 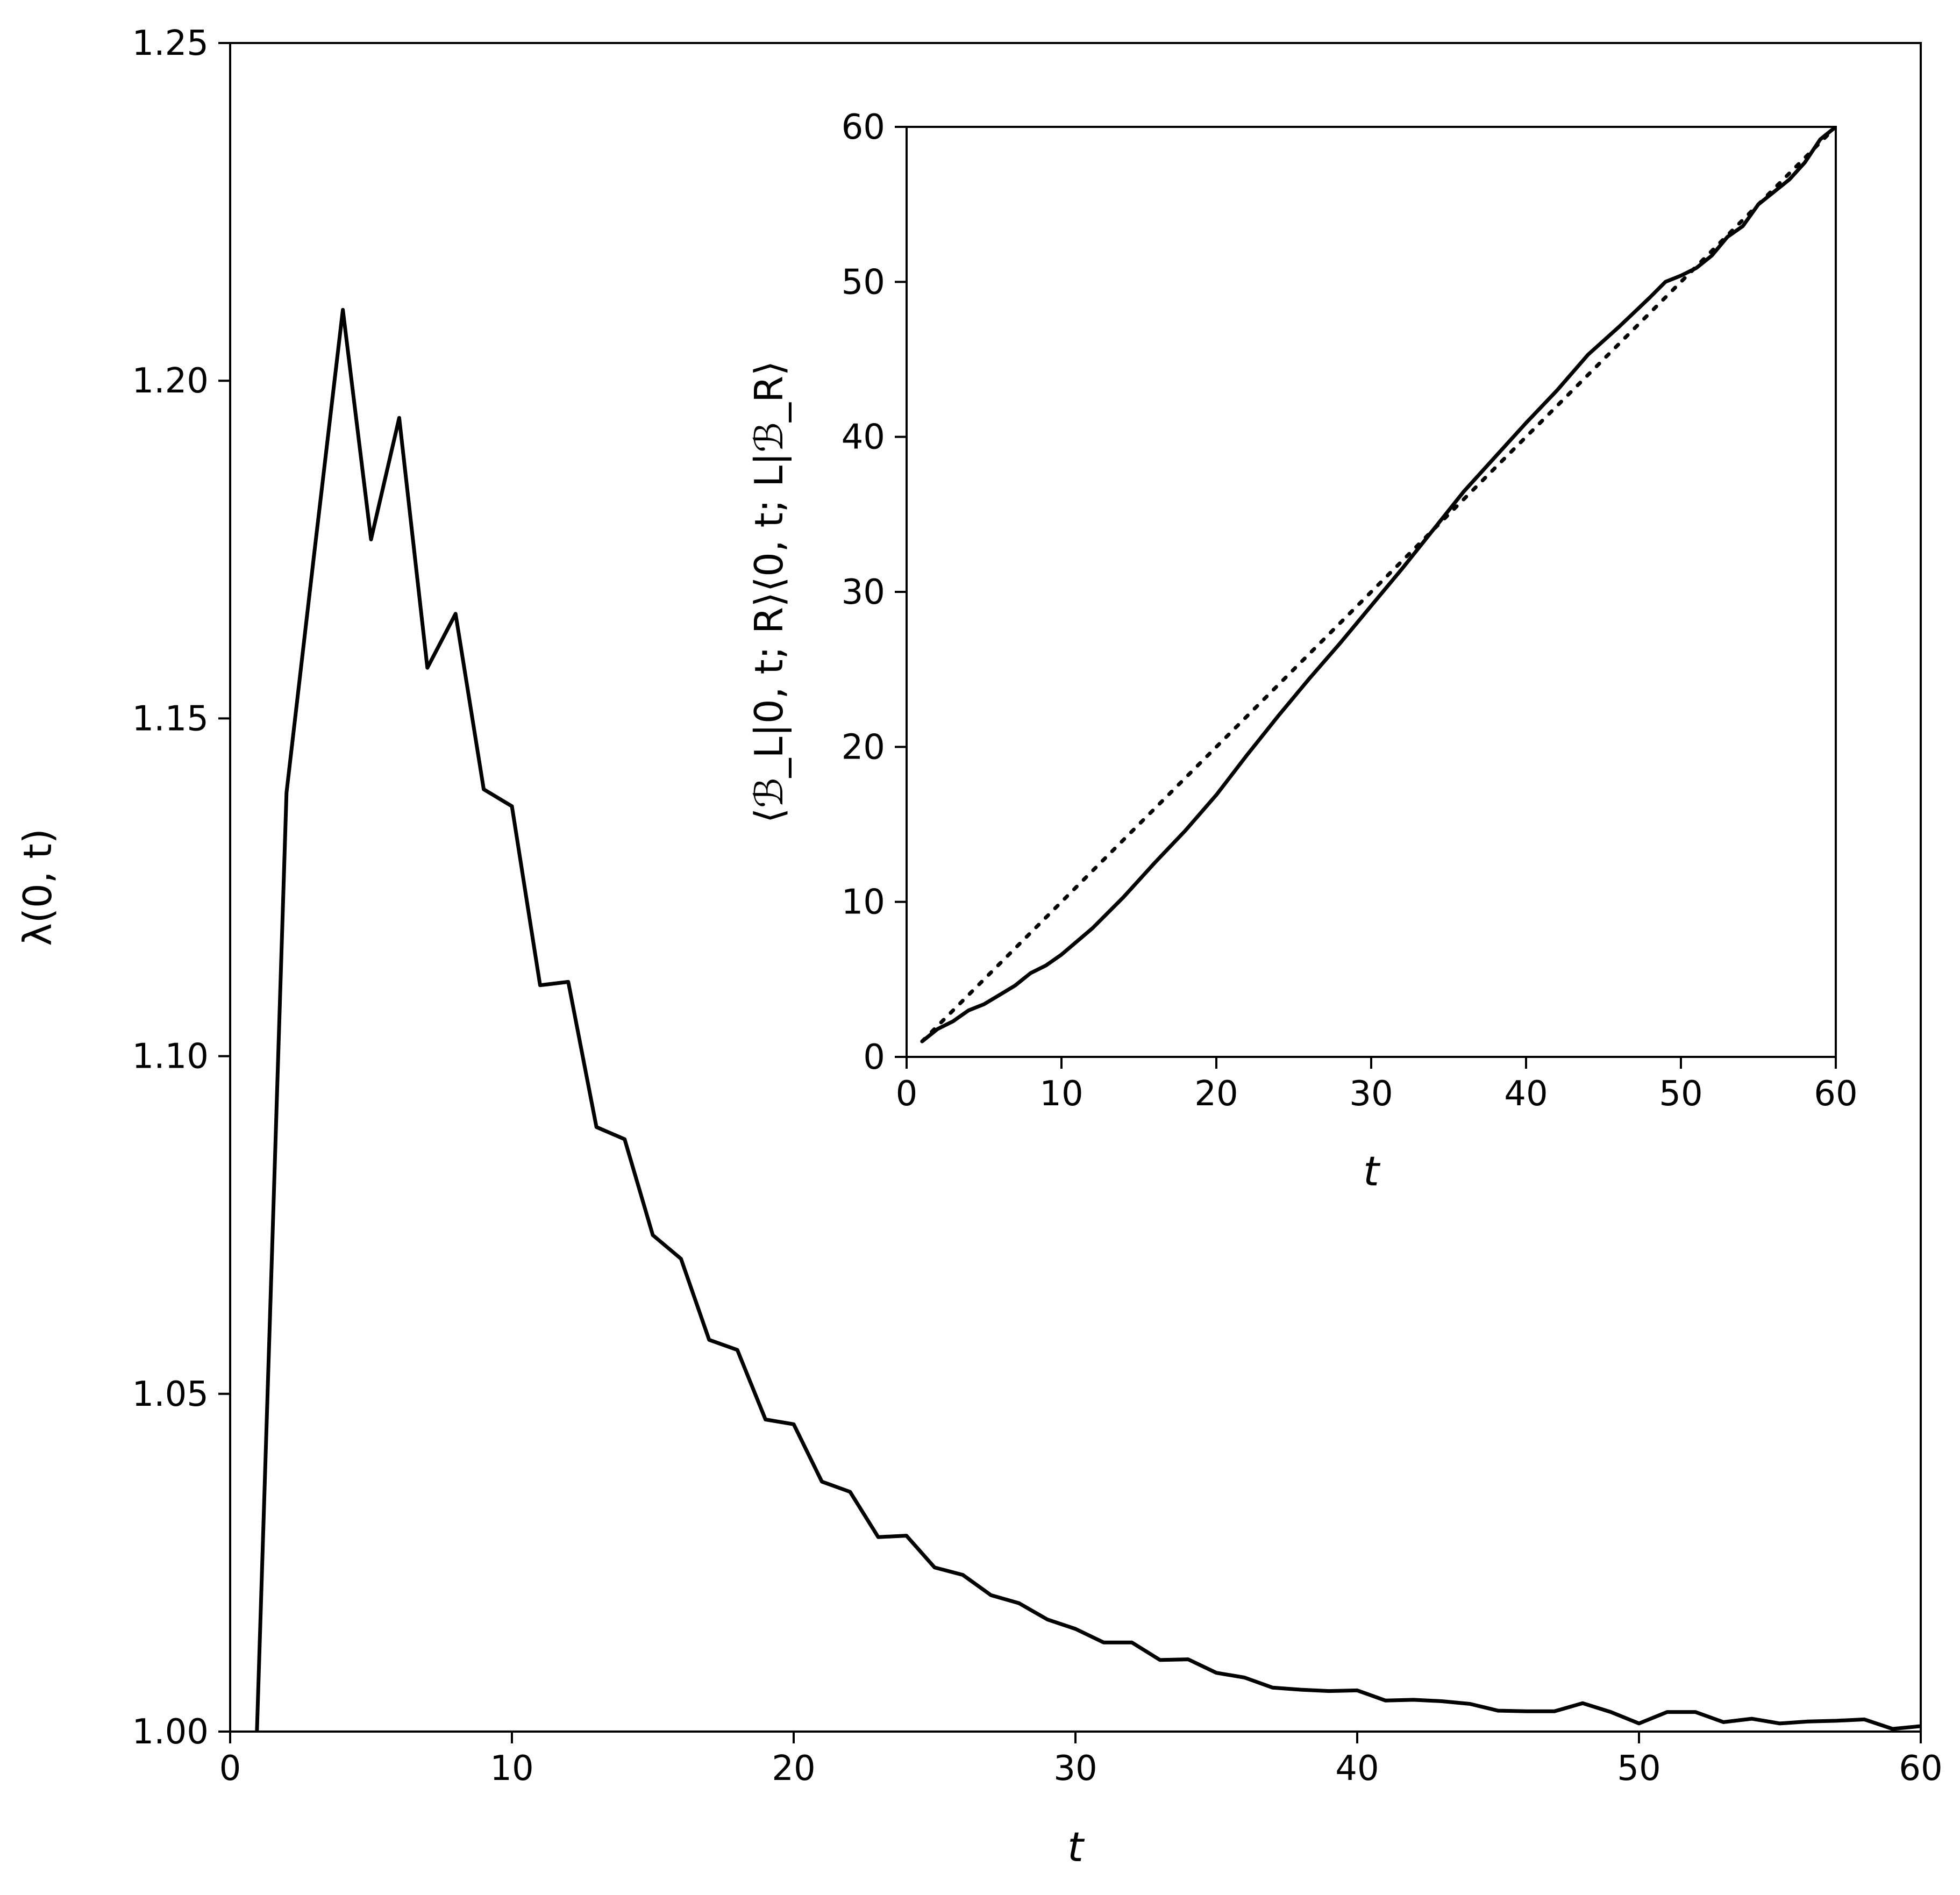 What do you see at coordinates (874, 1057) in the screenshot?
I see `inset-y-tick-label: 0` at bounding box center [874, 1057].